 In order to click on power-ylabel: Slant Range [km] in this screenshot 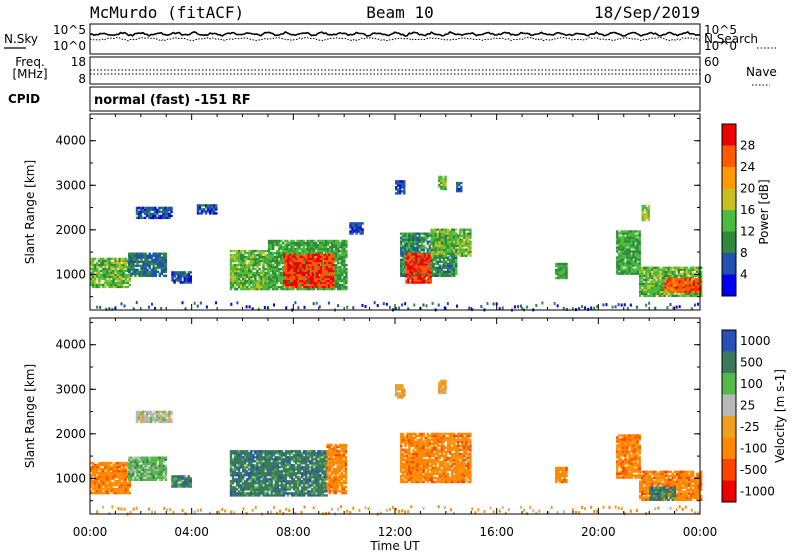, I will do `click(30, 212)`.